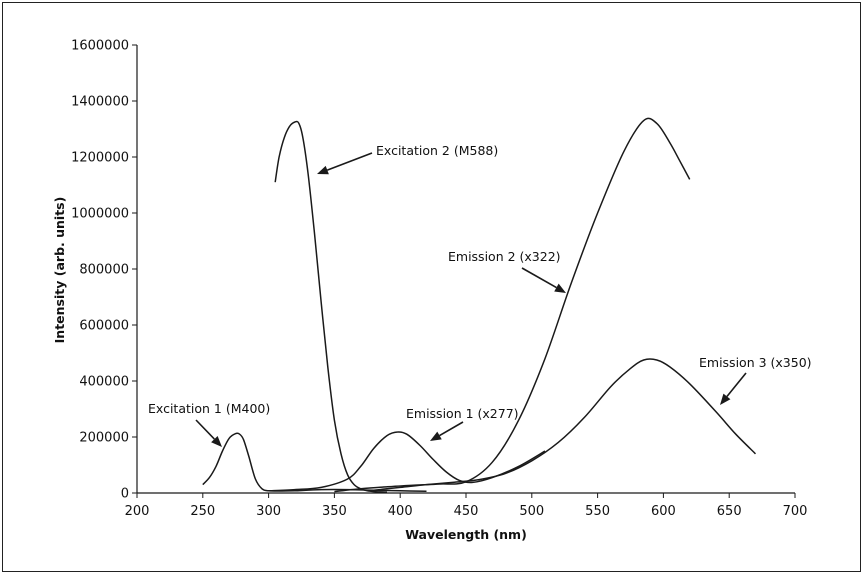 Image resolution: width=865 pixels, height=576 pixels. I want to click on y-tick-label: 400000, so click(104, 382).